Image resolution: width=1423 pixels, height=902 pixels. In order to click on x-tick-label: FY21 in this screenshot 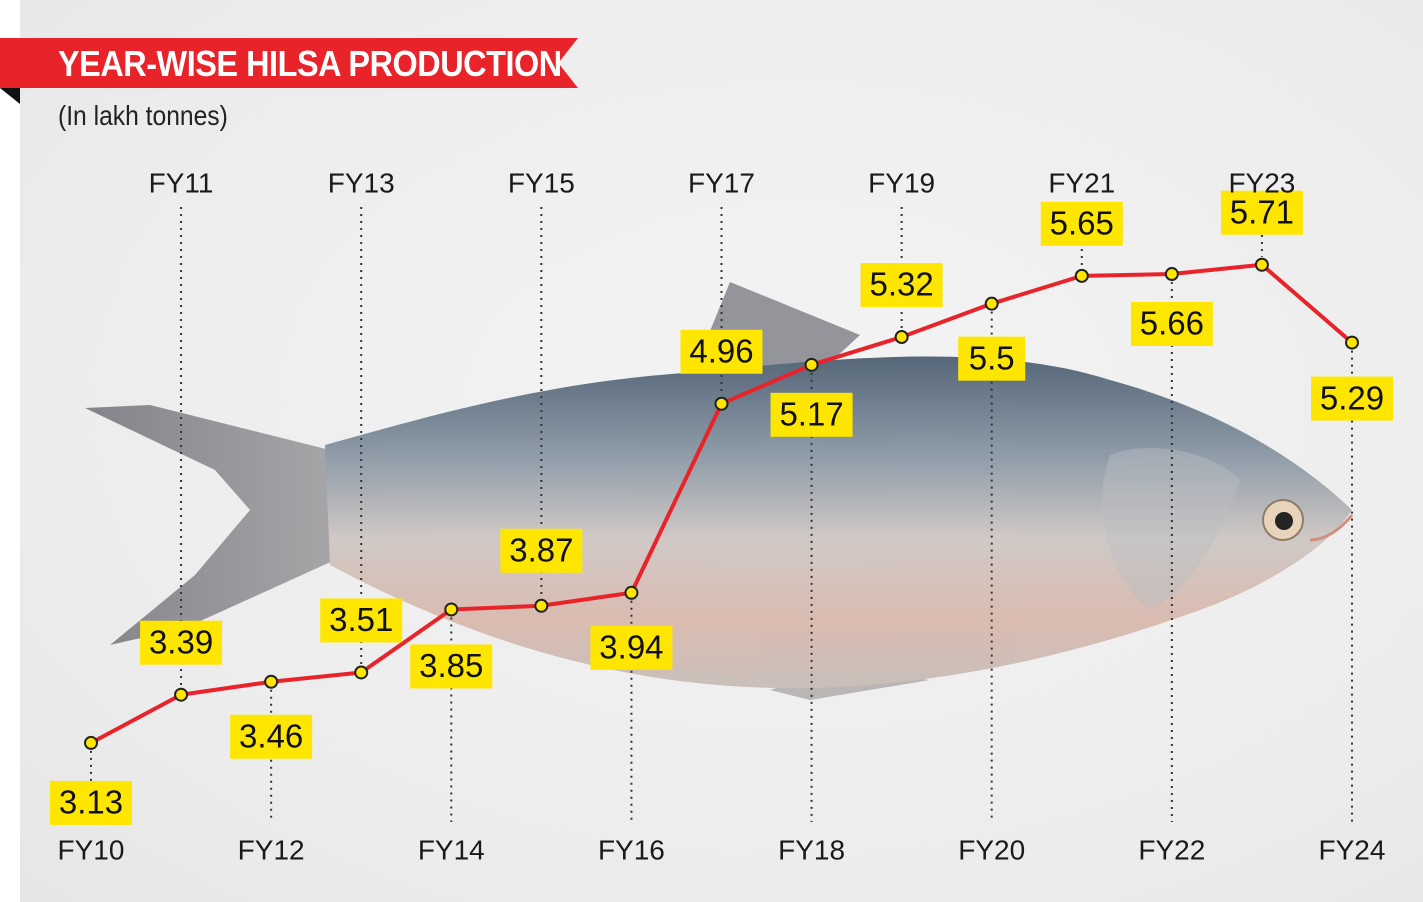, I will do `click(1081, 182)`.